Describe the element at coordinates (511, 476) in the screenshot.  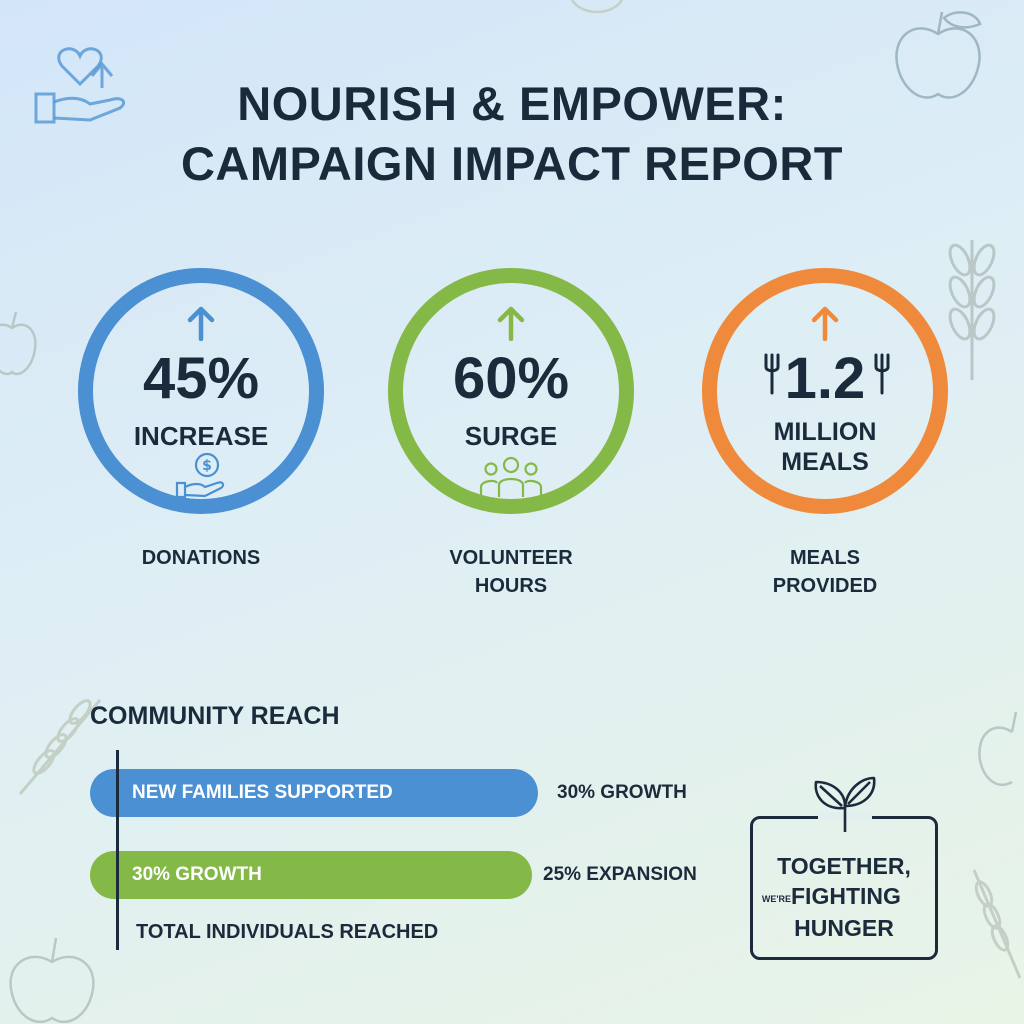
I see `people-group-icon` at that location.